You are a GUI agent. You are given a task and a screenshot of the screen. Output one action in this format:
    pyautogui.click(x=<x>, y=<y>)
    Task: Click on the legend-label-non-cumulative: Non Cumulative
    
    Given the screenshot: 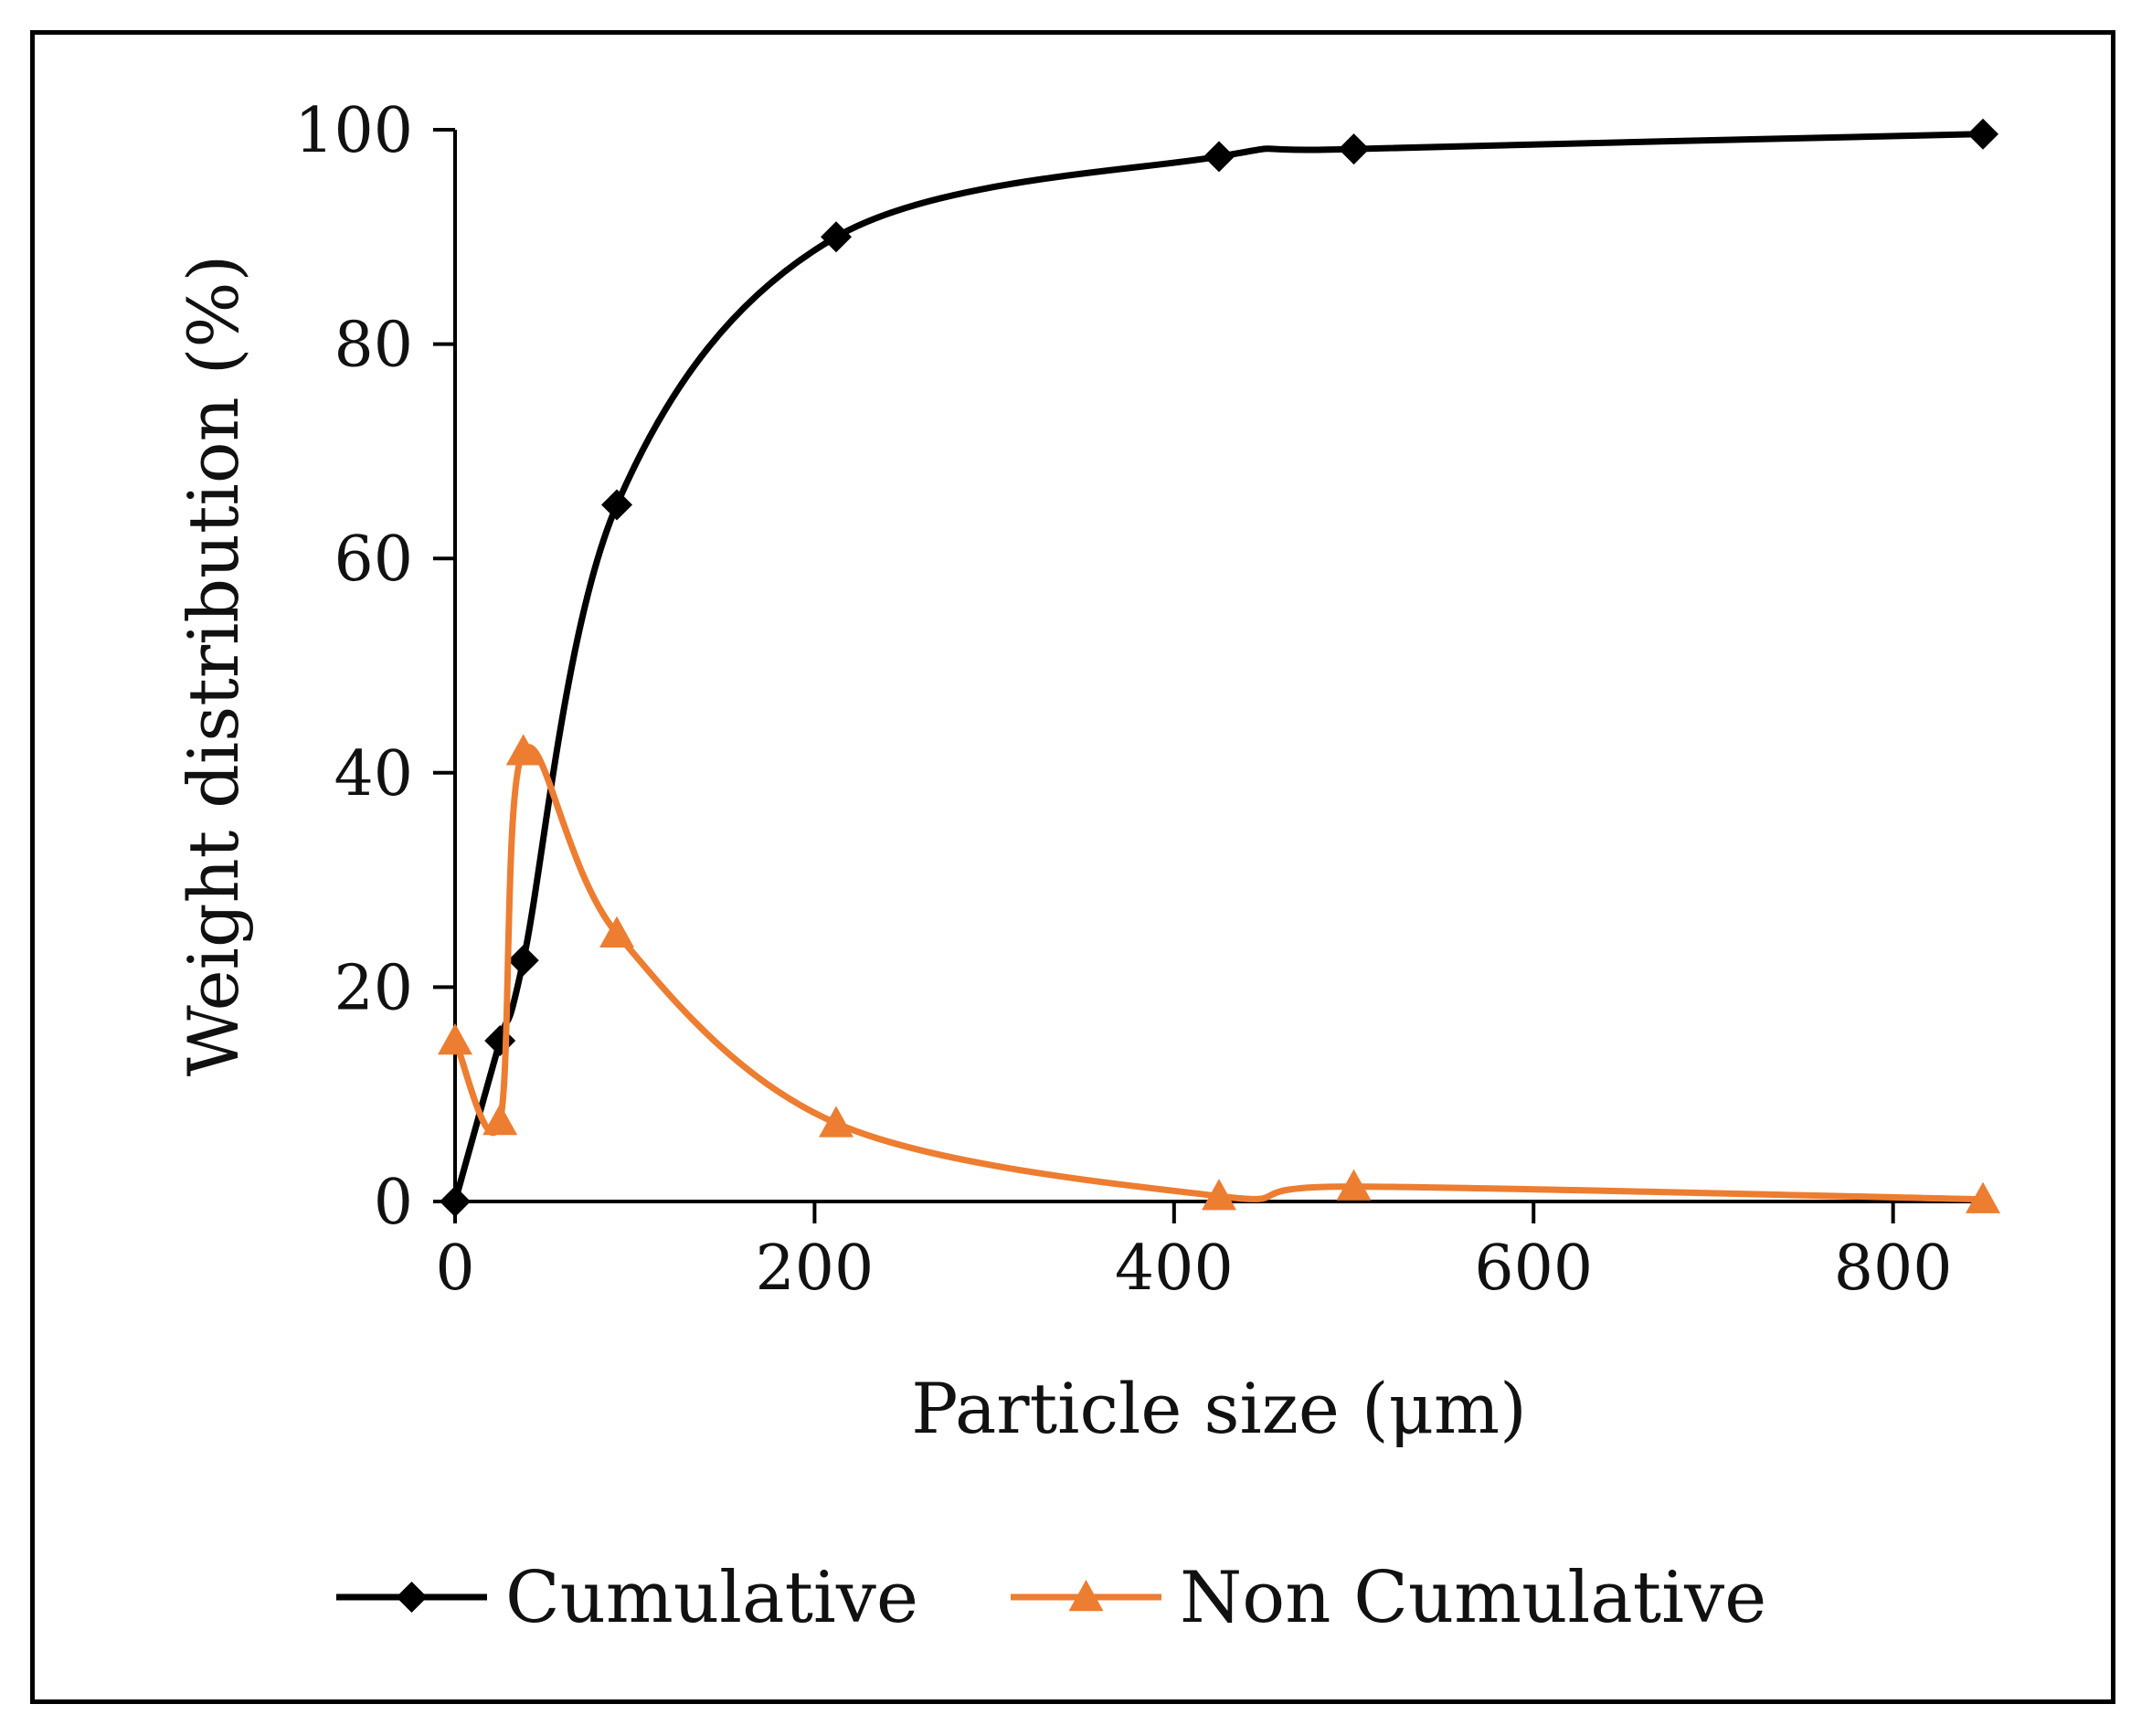 What is the action you would take?
    pyautogui.click(x=1473, y=1598)
    